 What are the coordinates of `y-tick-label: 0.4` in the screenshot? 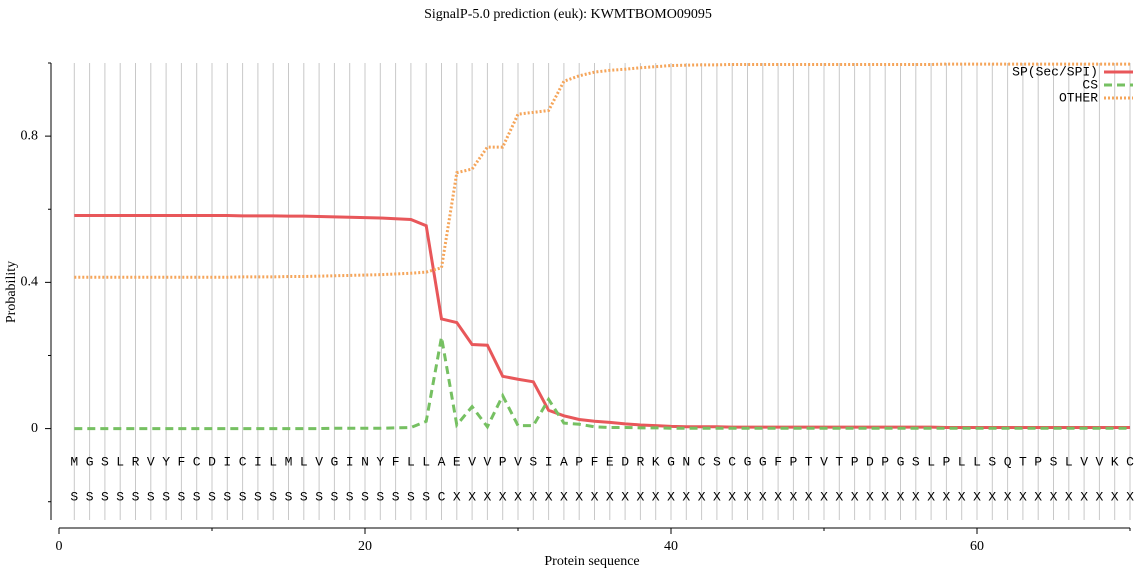 It's located at (30, 282).